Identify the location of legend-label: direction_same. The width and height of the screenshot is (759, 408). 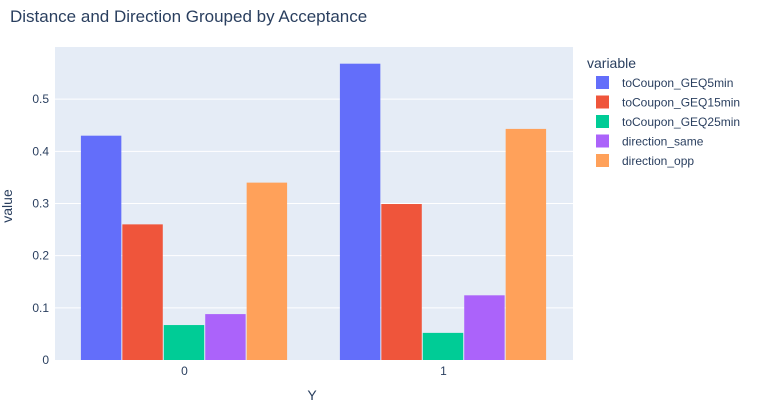
(663, 142).